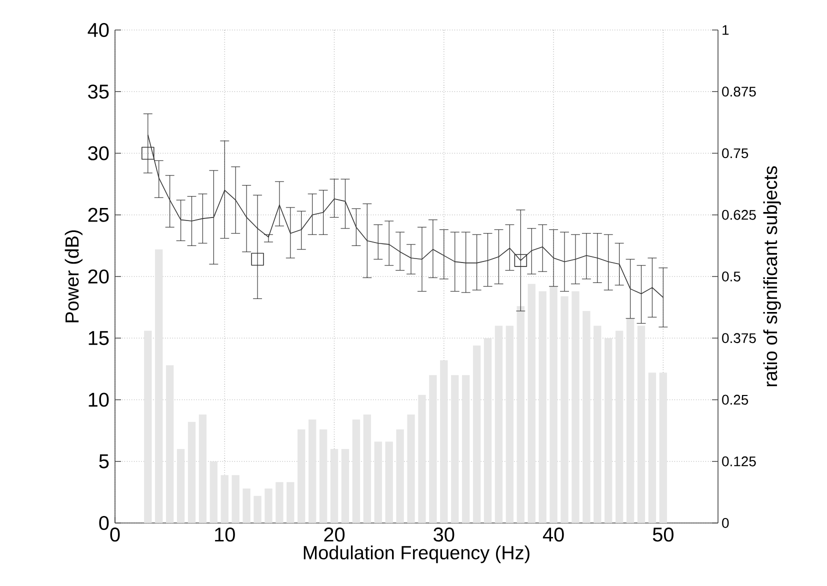 The width and height of the screenshot is (827, 586). What do you see at coordinates (735, 153) in the screenshot?
I see `y2-tick-label: 0.75` at bounding box center [735, 153].